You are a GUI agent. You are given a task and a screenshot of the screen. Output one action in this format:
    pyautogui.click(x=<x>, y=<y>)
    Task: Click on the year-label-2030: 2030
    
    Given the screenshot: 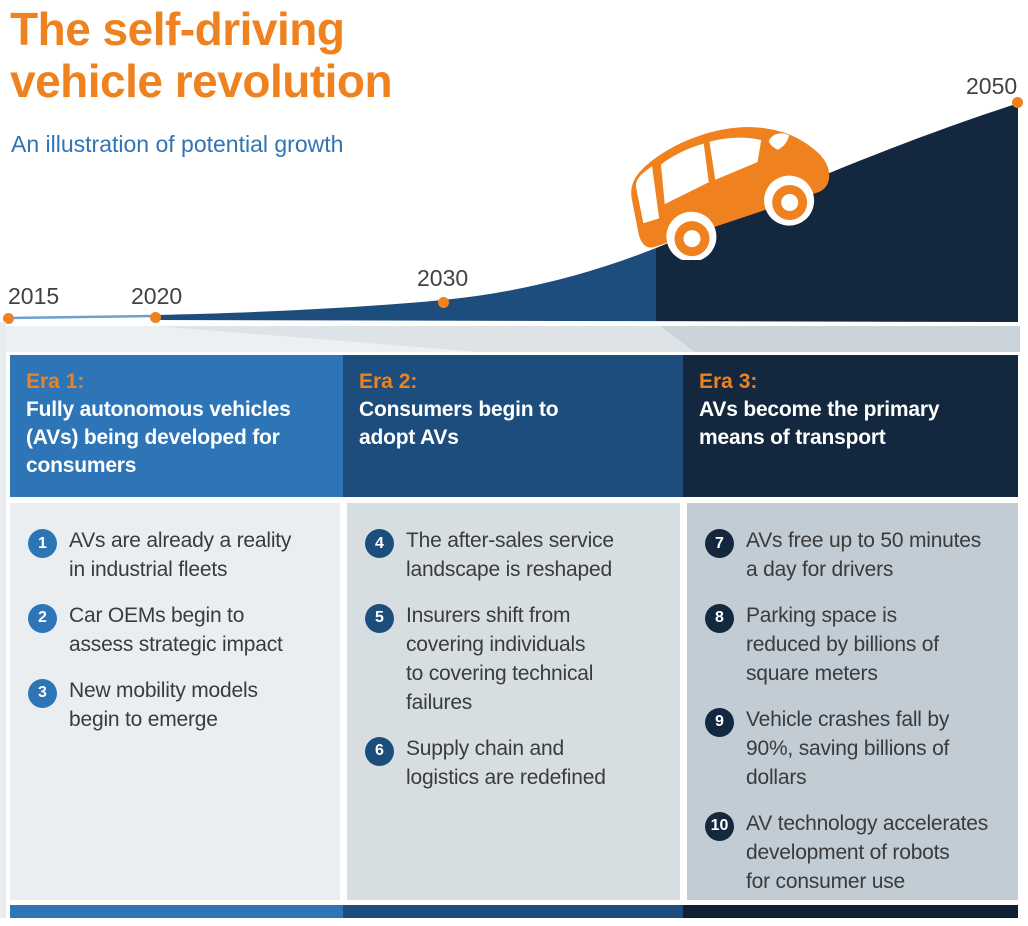 What is the action you would take?
    pyautogui.click(x=443, y=278)
    